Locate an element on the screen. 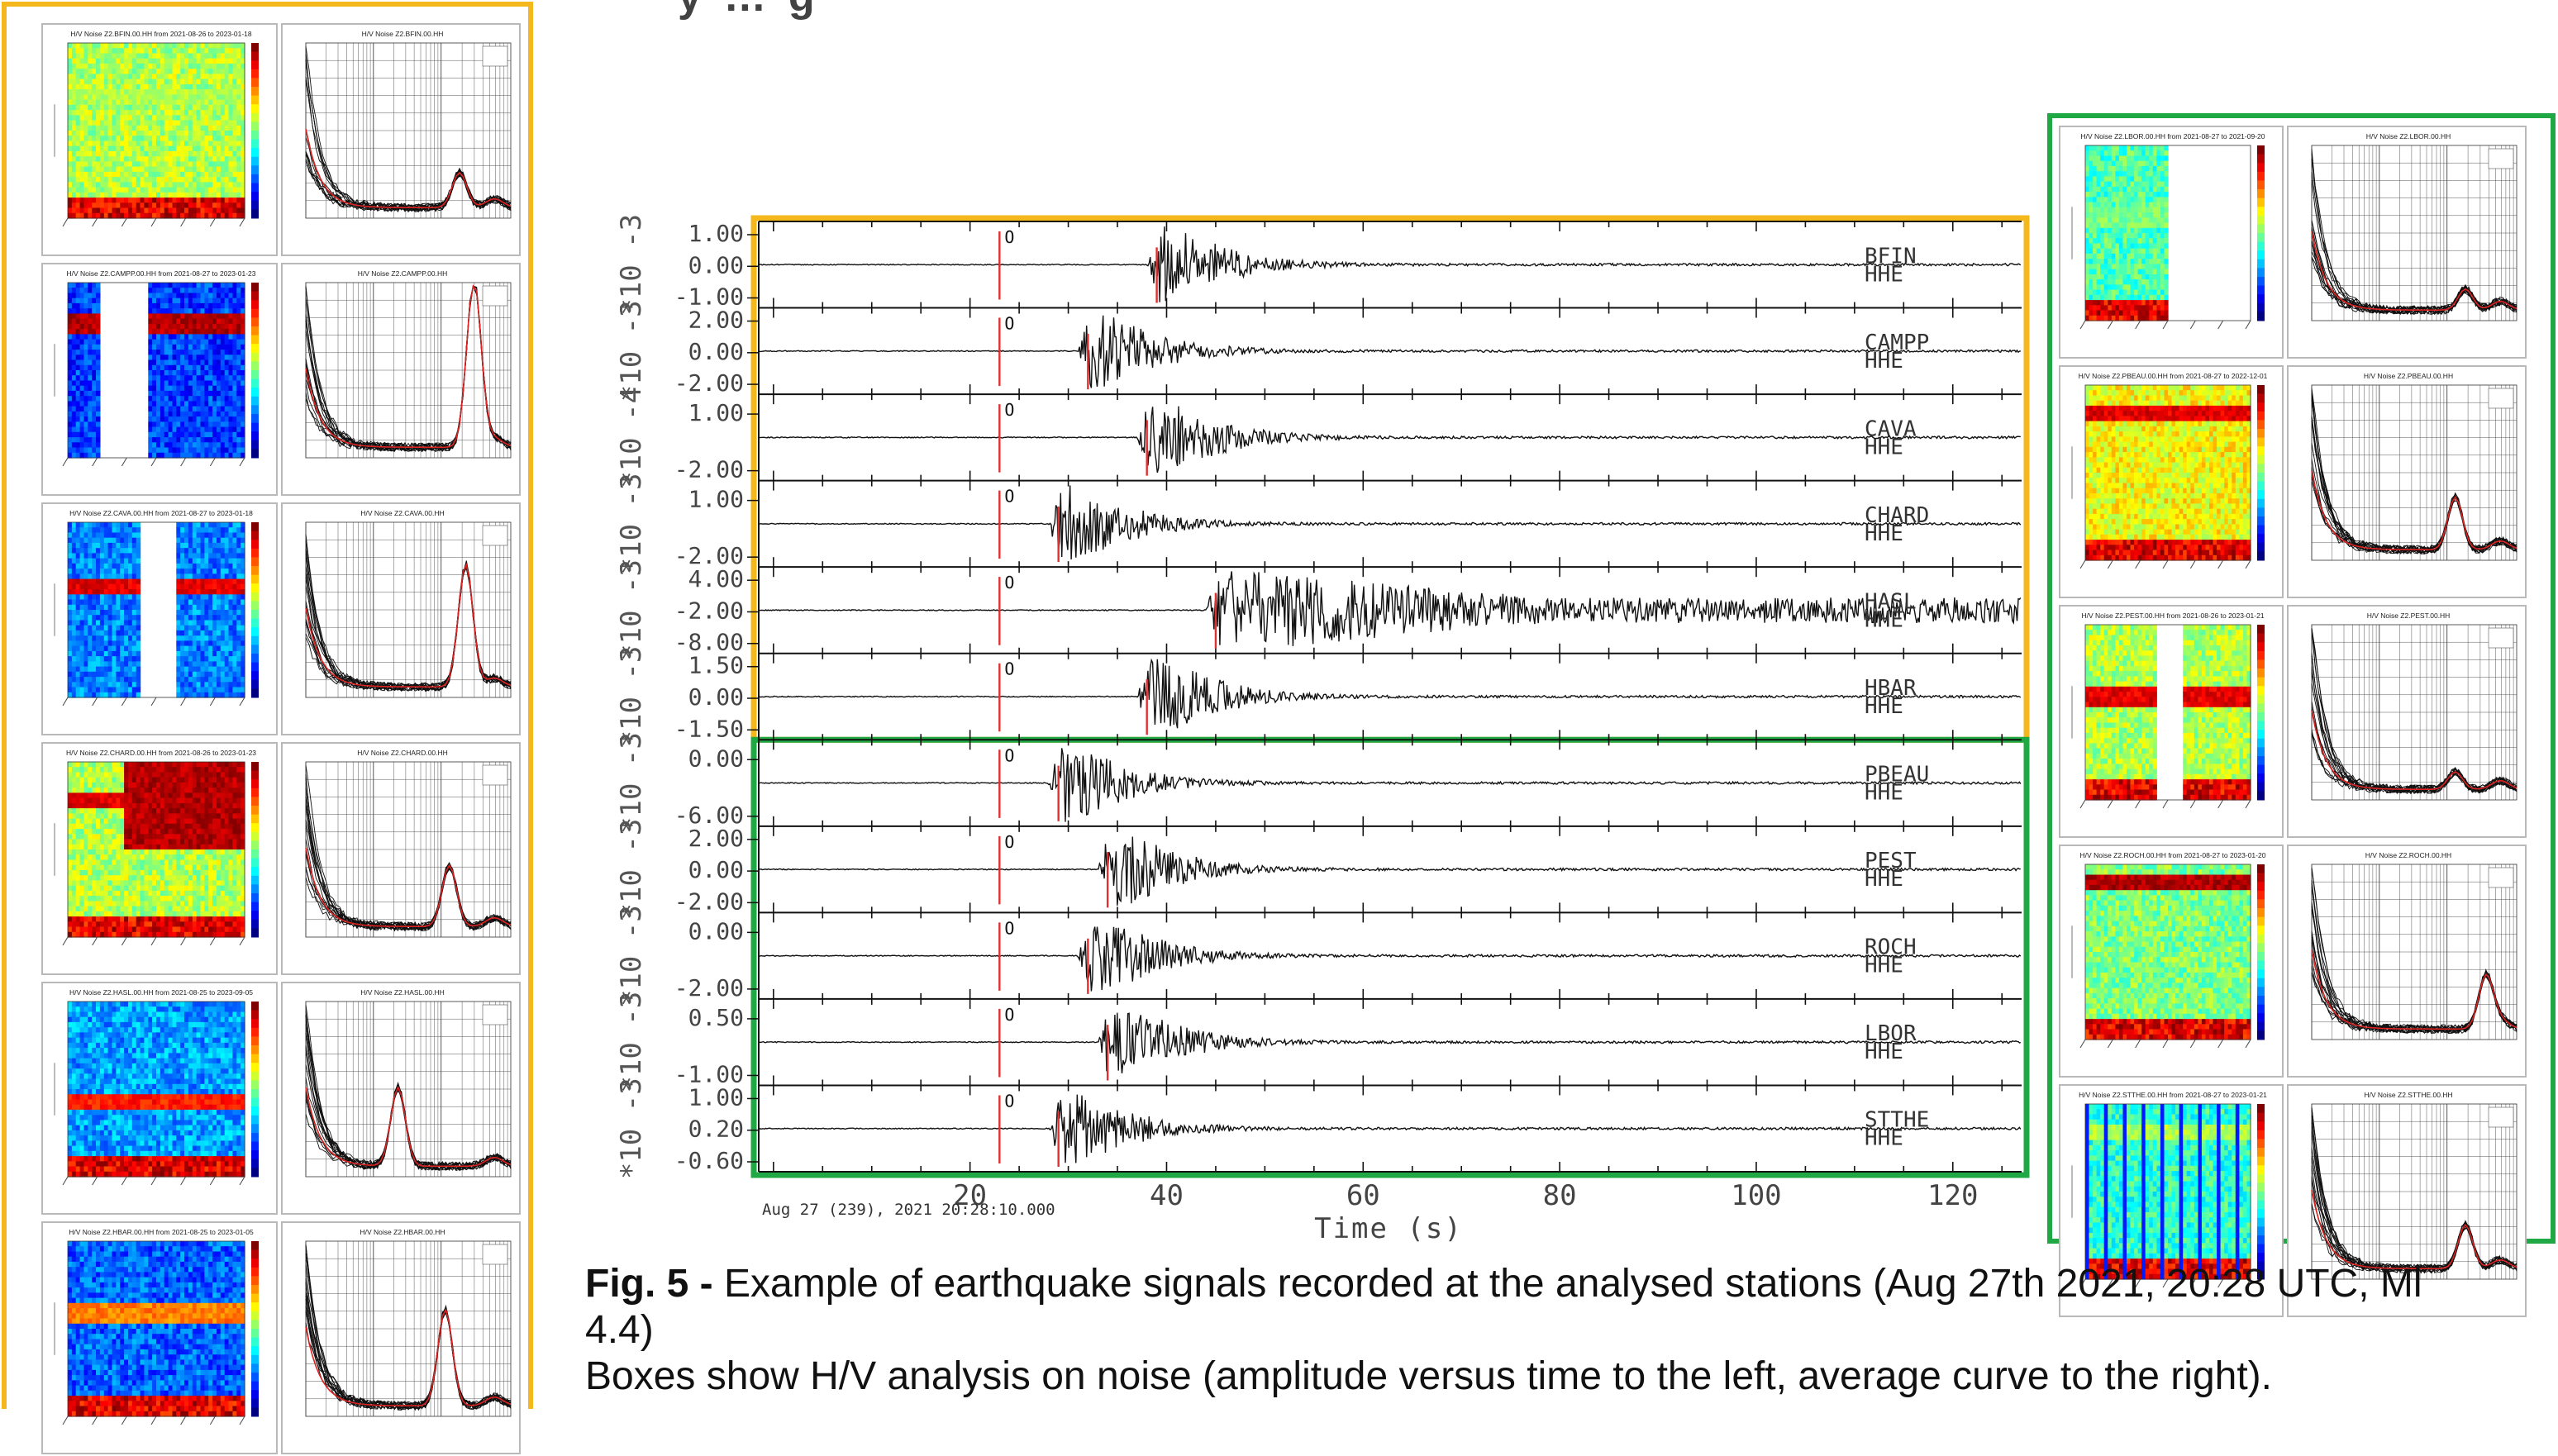 This screenshot has width=2558, height=1456. channel-label-hasl: HHE is located at coordinates (1884, 619).